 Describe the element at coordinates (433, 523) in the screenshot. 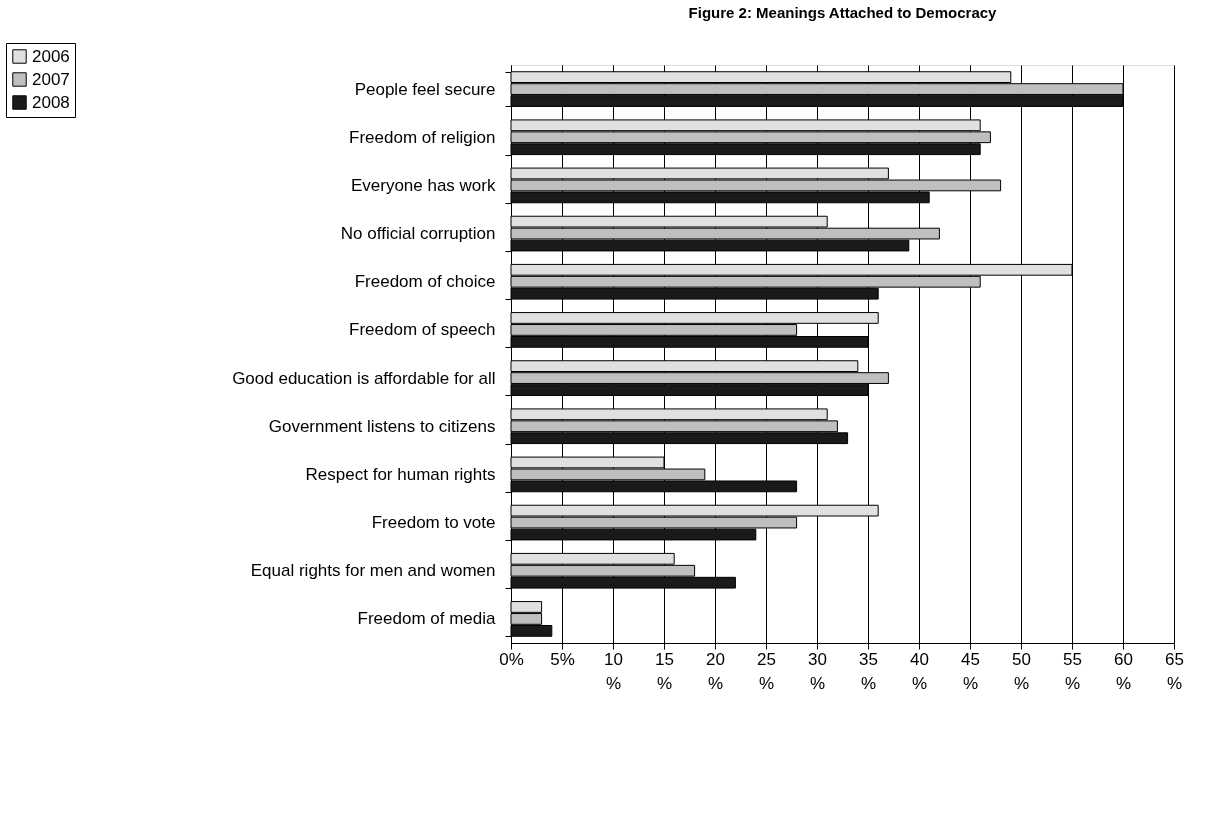

I see `y-tick-label: Freedom to vote` at that location.